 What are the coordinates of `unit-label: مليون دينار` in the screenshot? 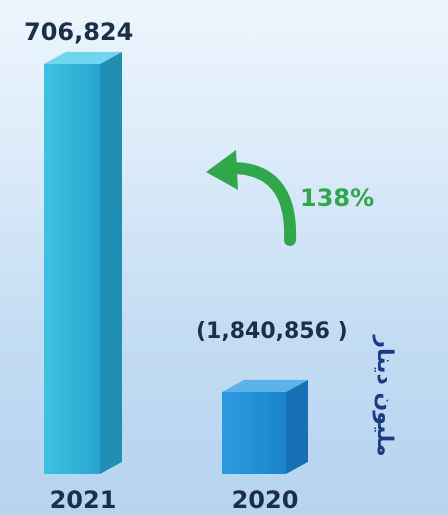 It's located at (384, 395).